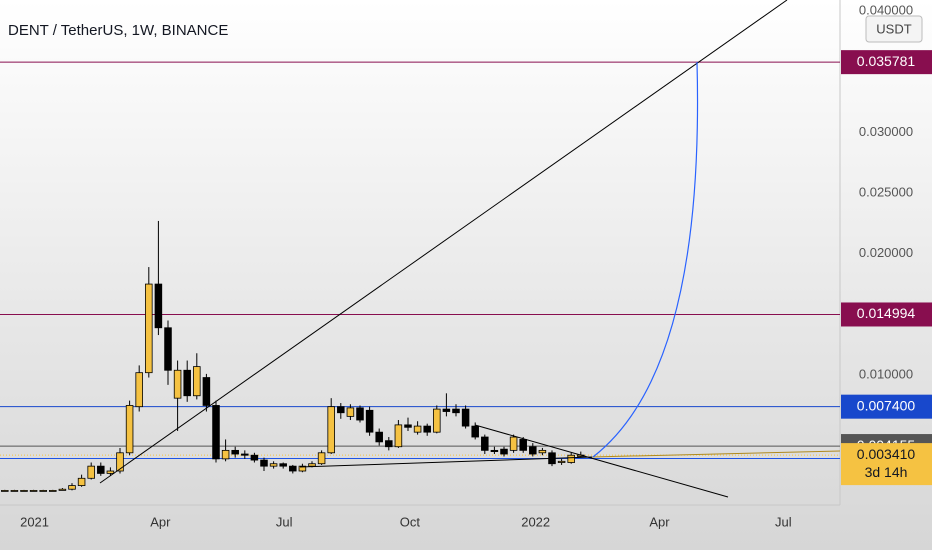 This screenshot has height=550, width=932. I want to click on y-tick-label: 0.020000, so click(886, 252).